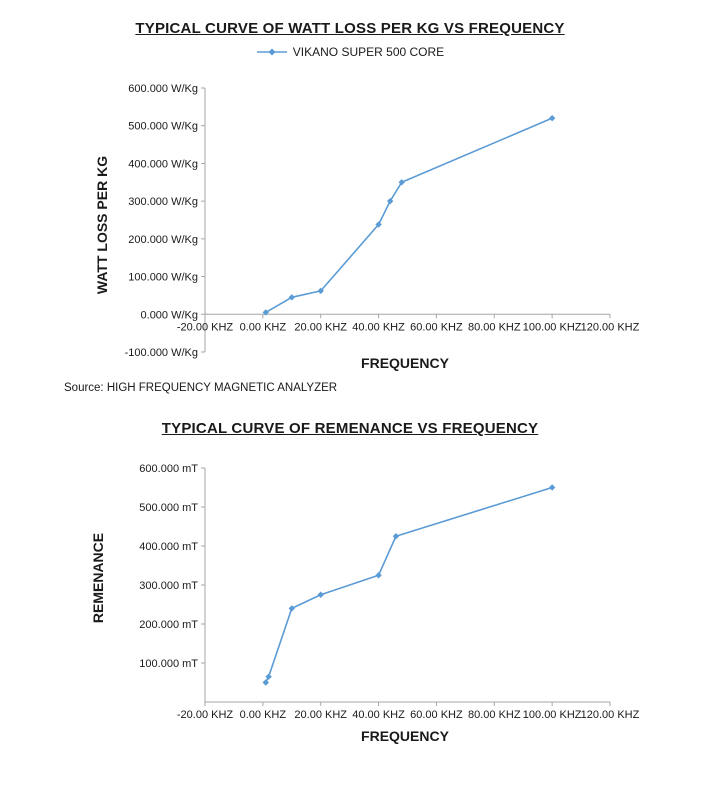 Image resolution: width=701 pixels, height=800 pixels. What do you see at coordinates (168, 508) in the screenshot?
I see `svg-text: 500.000 mT` at bounding box center [168, 508].